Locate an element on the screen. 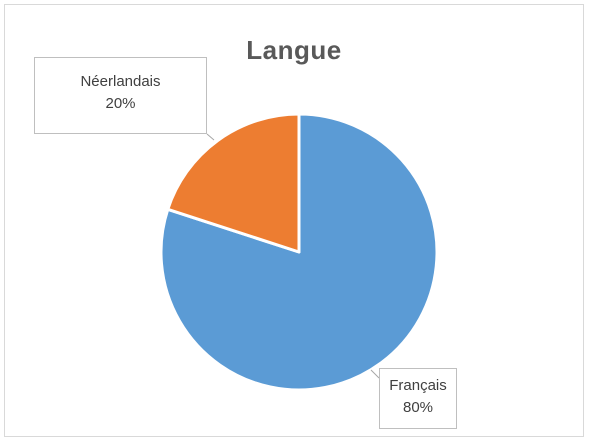 The height and width of the screenshot is (442, 589). data-label-neerlandais-name: Néerlandais is located at coordinates (120, 81).